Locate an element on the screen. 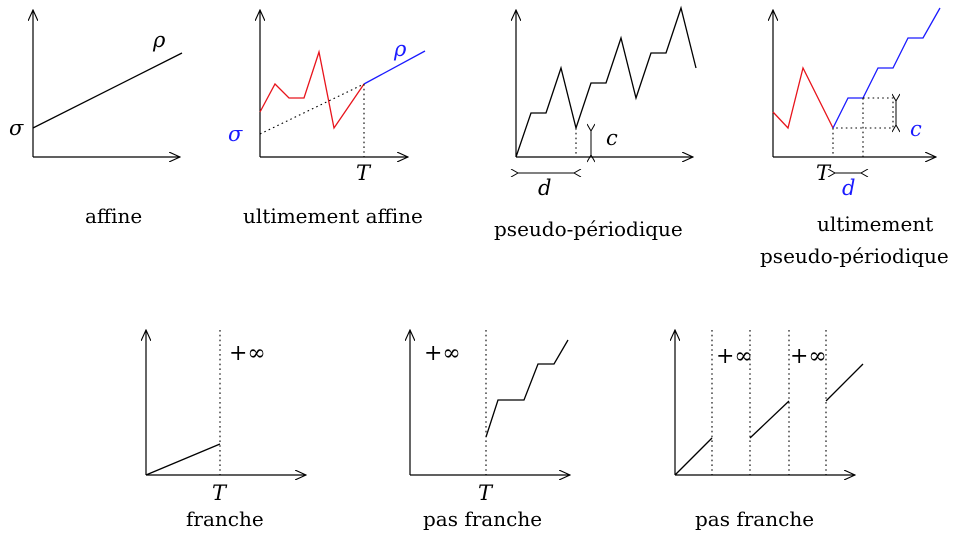 Image resolution: width=971 pixels, height=537 pixels. panel-pas-franche-2: +∞ +∞ pas franche is located at coordinates (769, 430).